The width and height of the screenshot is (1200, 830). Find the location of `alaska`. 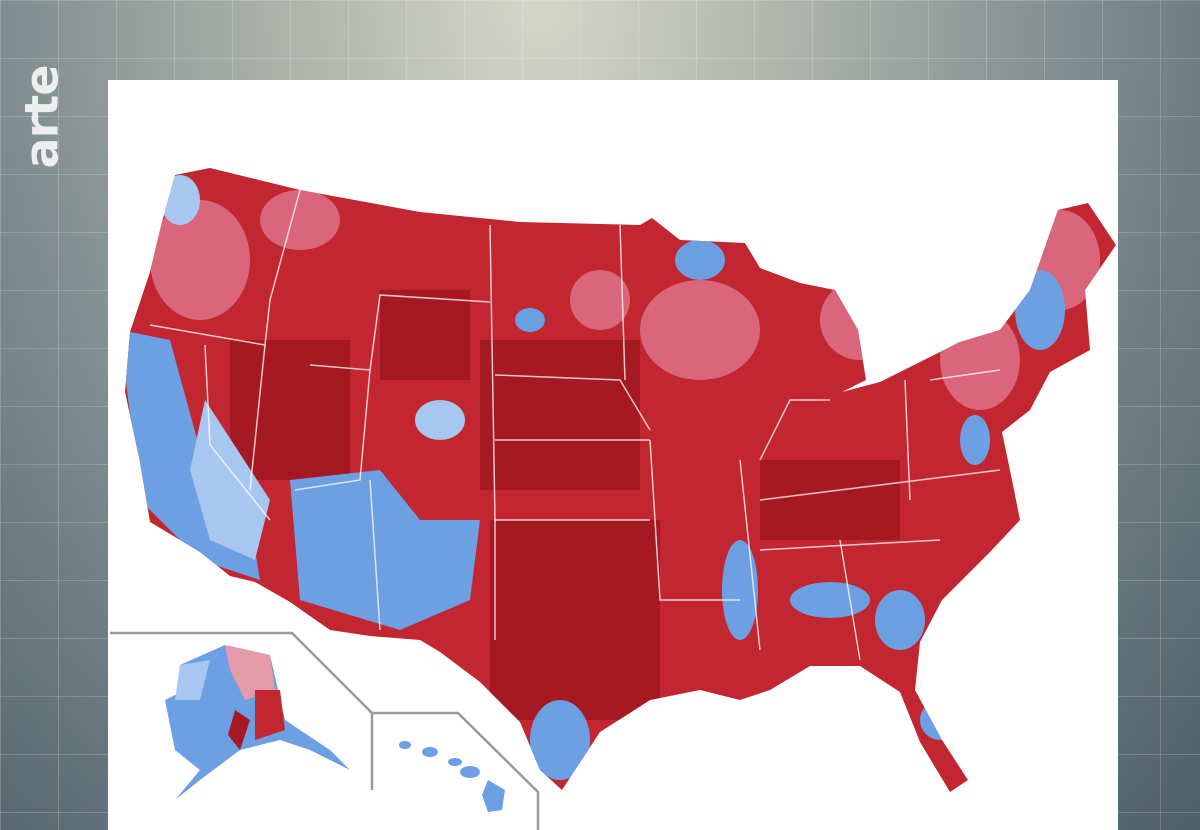

alaska is located at coordinates (257, 722).